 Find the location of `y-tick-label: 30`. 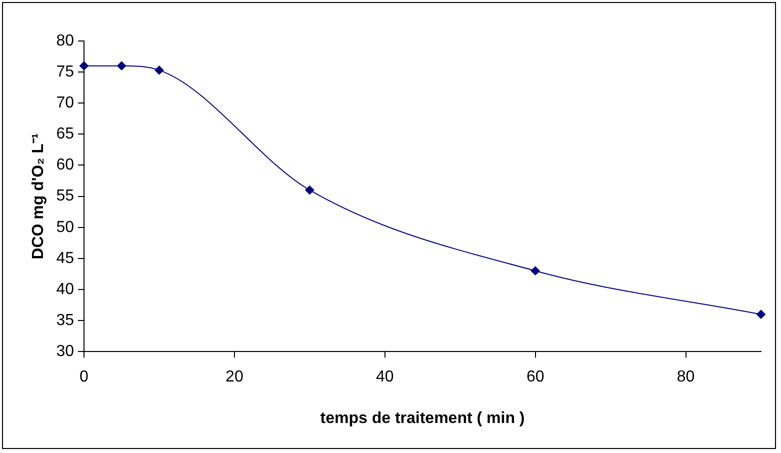

y-tick-label: 30 is located at coordinates (65, 351).